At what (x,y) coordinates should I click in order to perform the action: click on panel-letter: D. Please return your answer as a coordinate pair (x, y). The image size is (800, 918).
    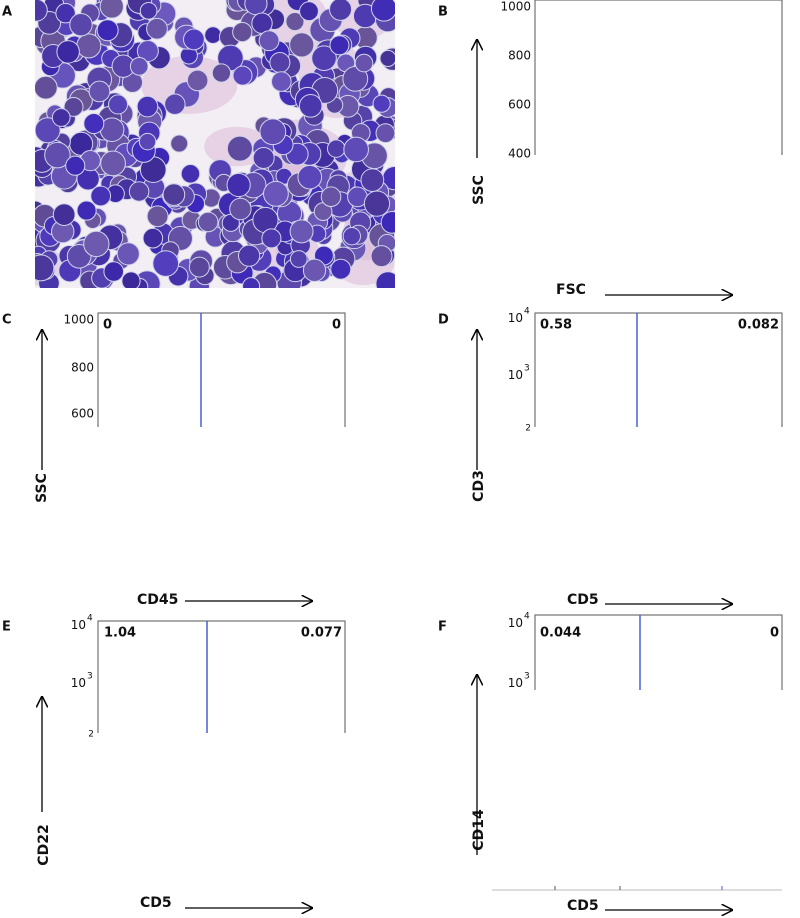
    Looking at the image, I should click on (443, 320).